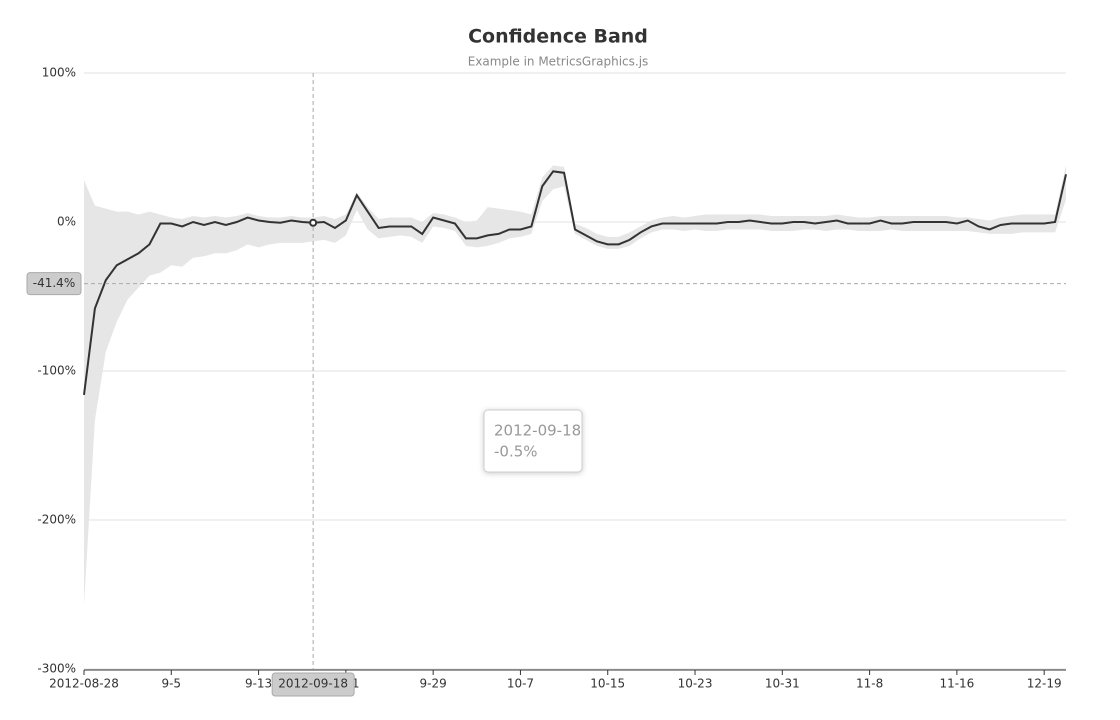 The height and width of the screenshot is (720, 1120). Describe the element at coordinates (56, 669) in the screenshot. I see `y-tick-label: -300%` at that location.